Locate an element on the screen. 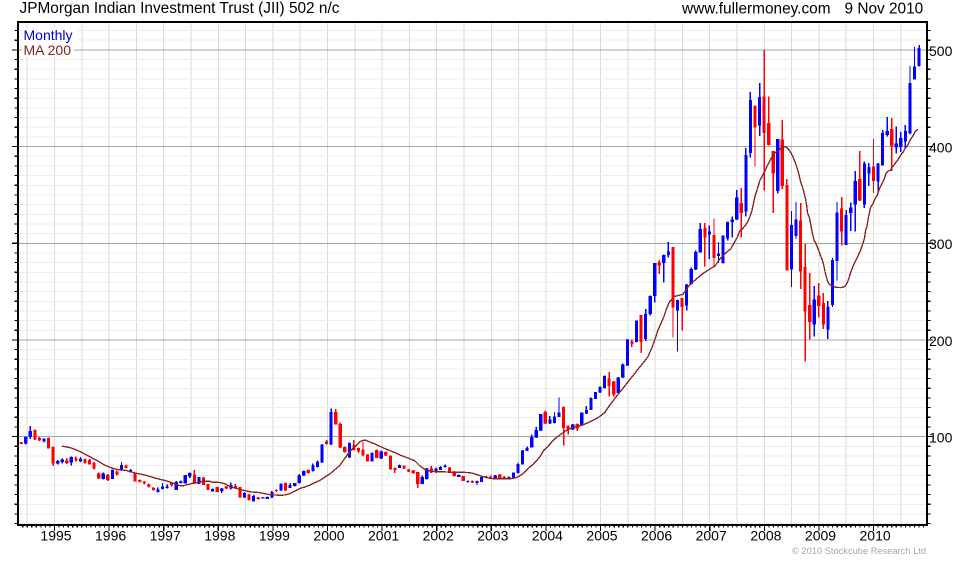 The width and height of the screenshot is (980, 565). svg-text: 2003 is located at coordinates (492, 536).